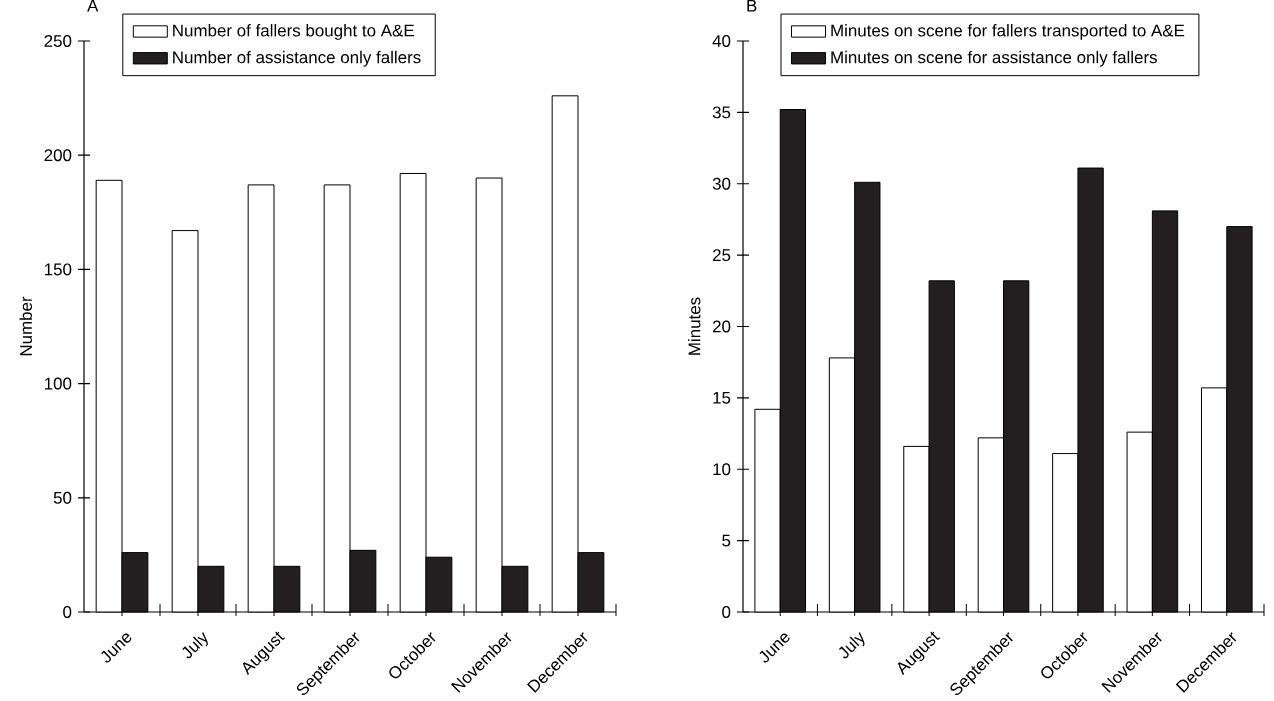  Describe the element at coordinates (722, 397) in the screenshot. I see `y-tick-label: 15` at that location.